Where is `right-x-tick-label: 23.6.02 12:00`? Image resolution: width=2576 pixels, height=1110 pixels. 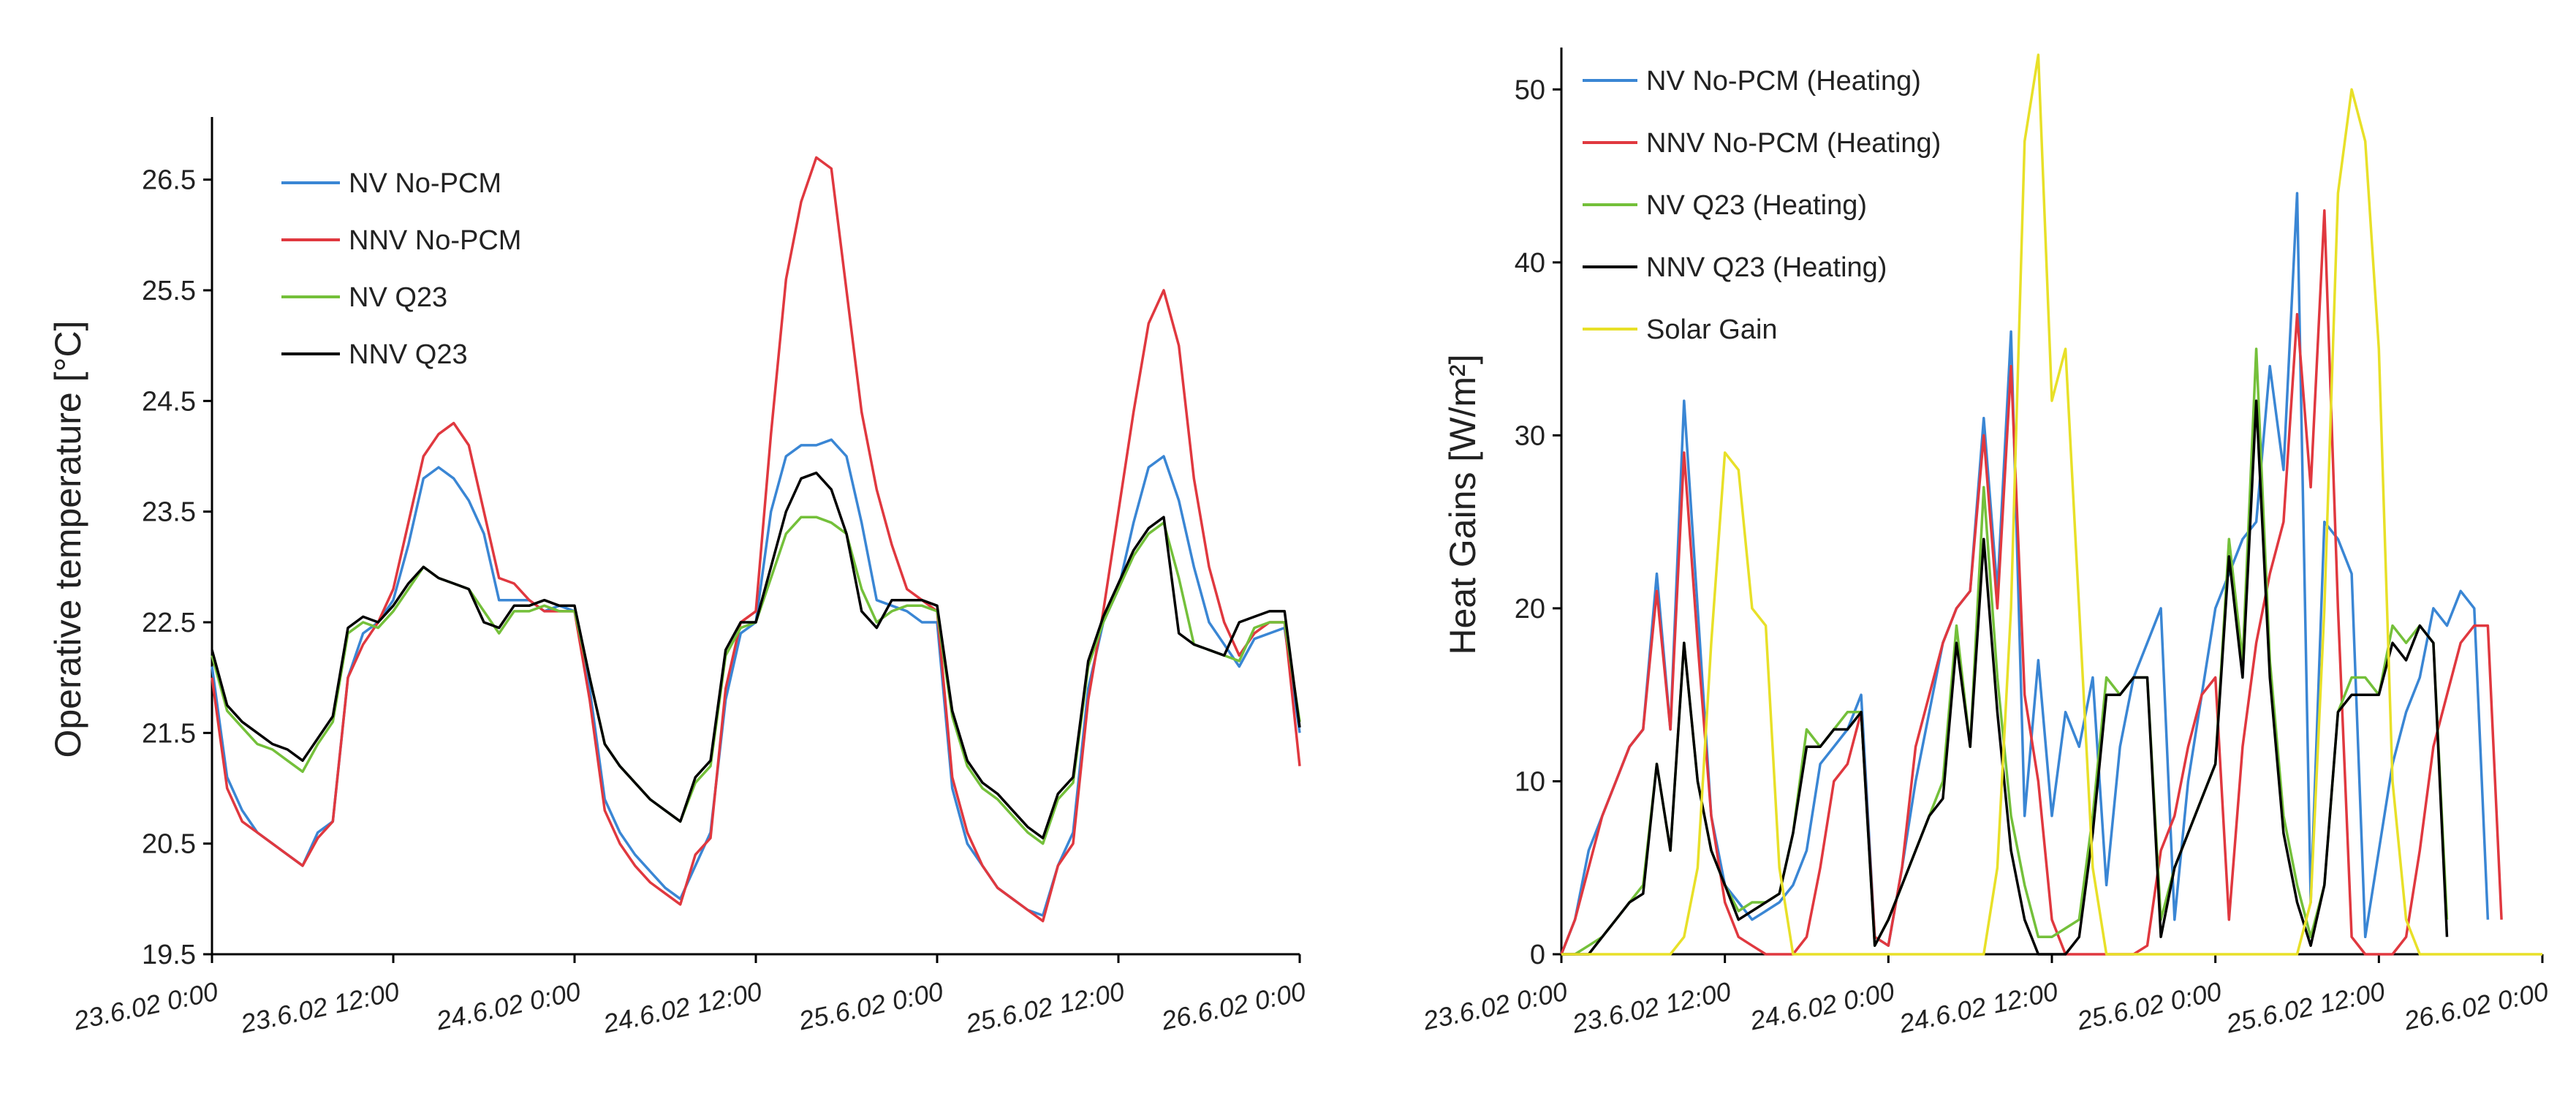
right-x-tick-label: 23.6.02 12:00 is located at coordinates (1651, 1007).